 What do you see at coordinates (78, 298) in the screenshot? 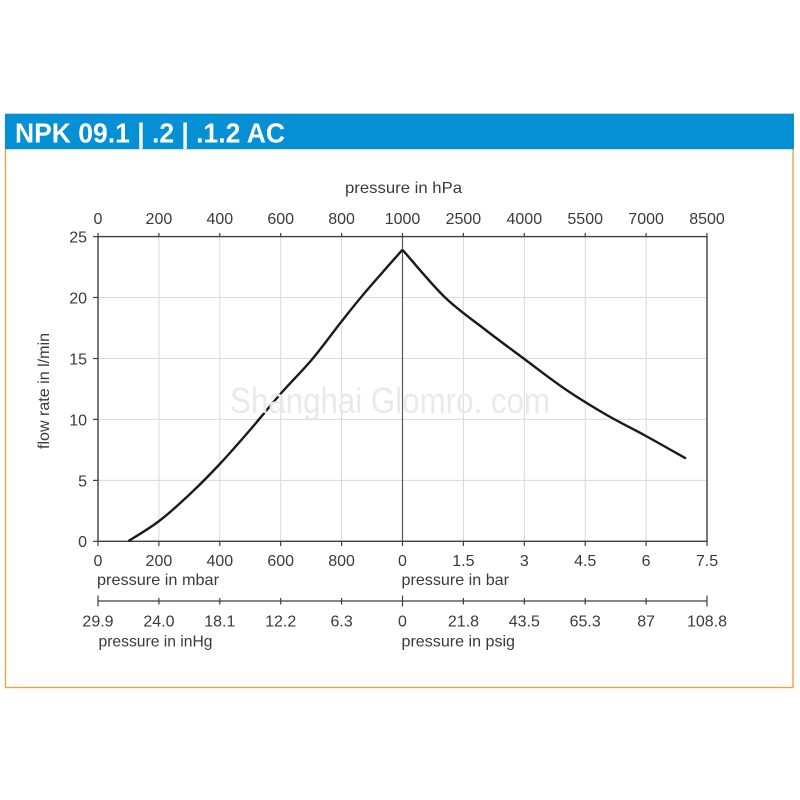
I see `svg-text: 20` at bounding box center [78, 298].